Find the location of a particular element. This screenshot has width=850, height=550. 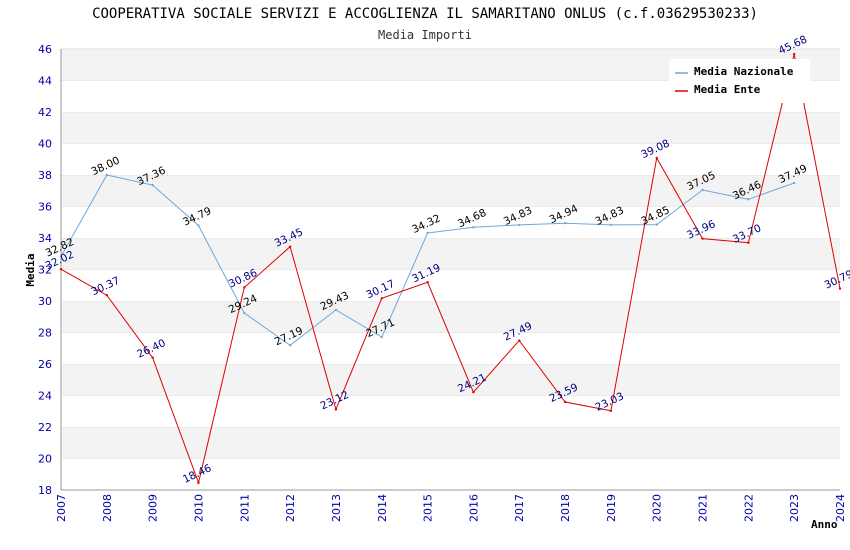

x-tick-label: 2011 is located at coordinates (244, 508).